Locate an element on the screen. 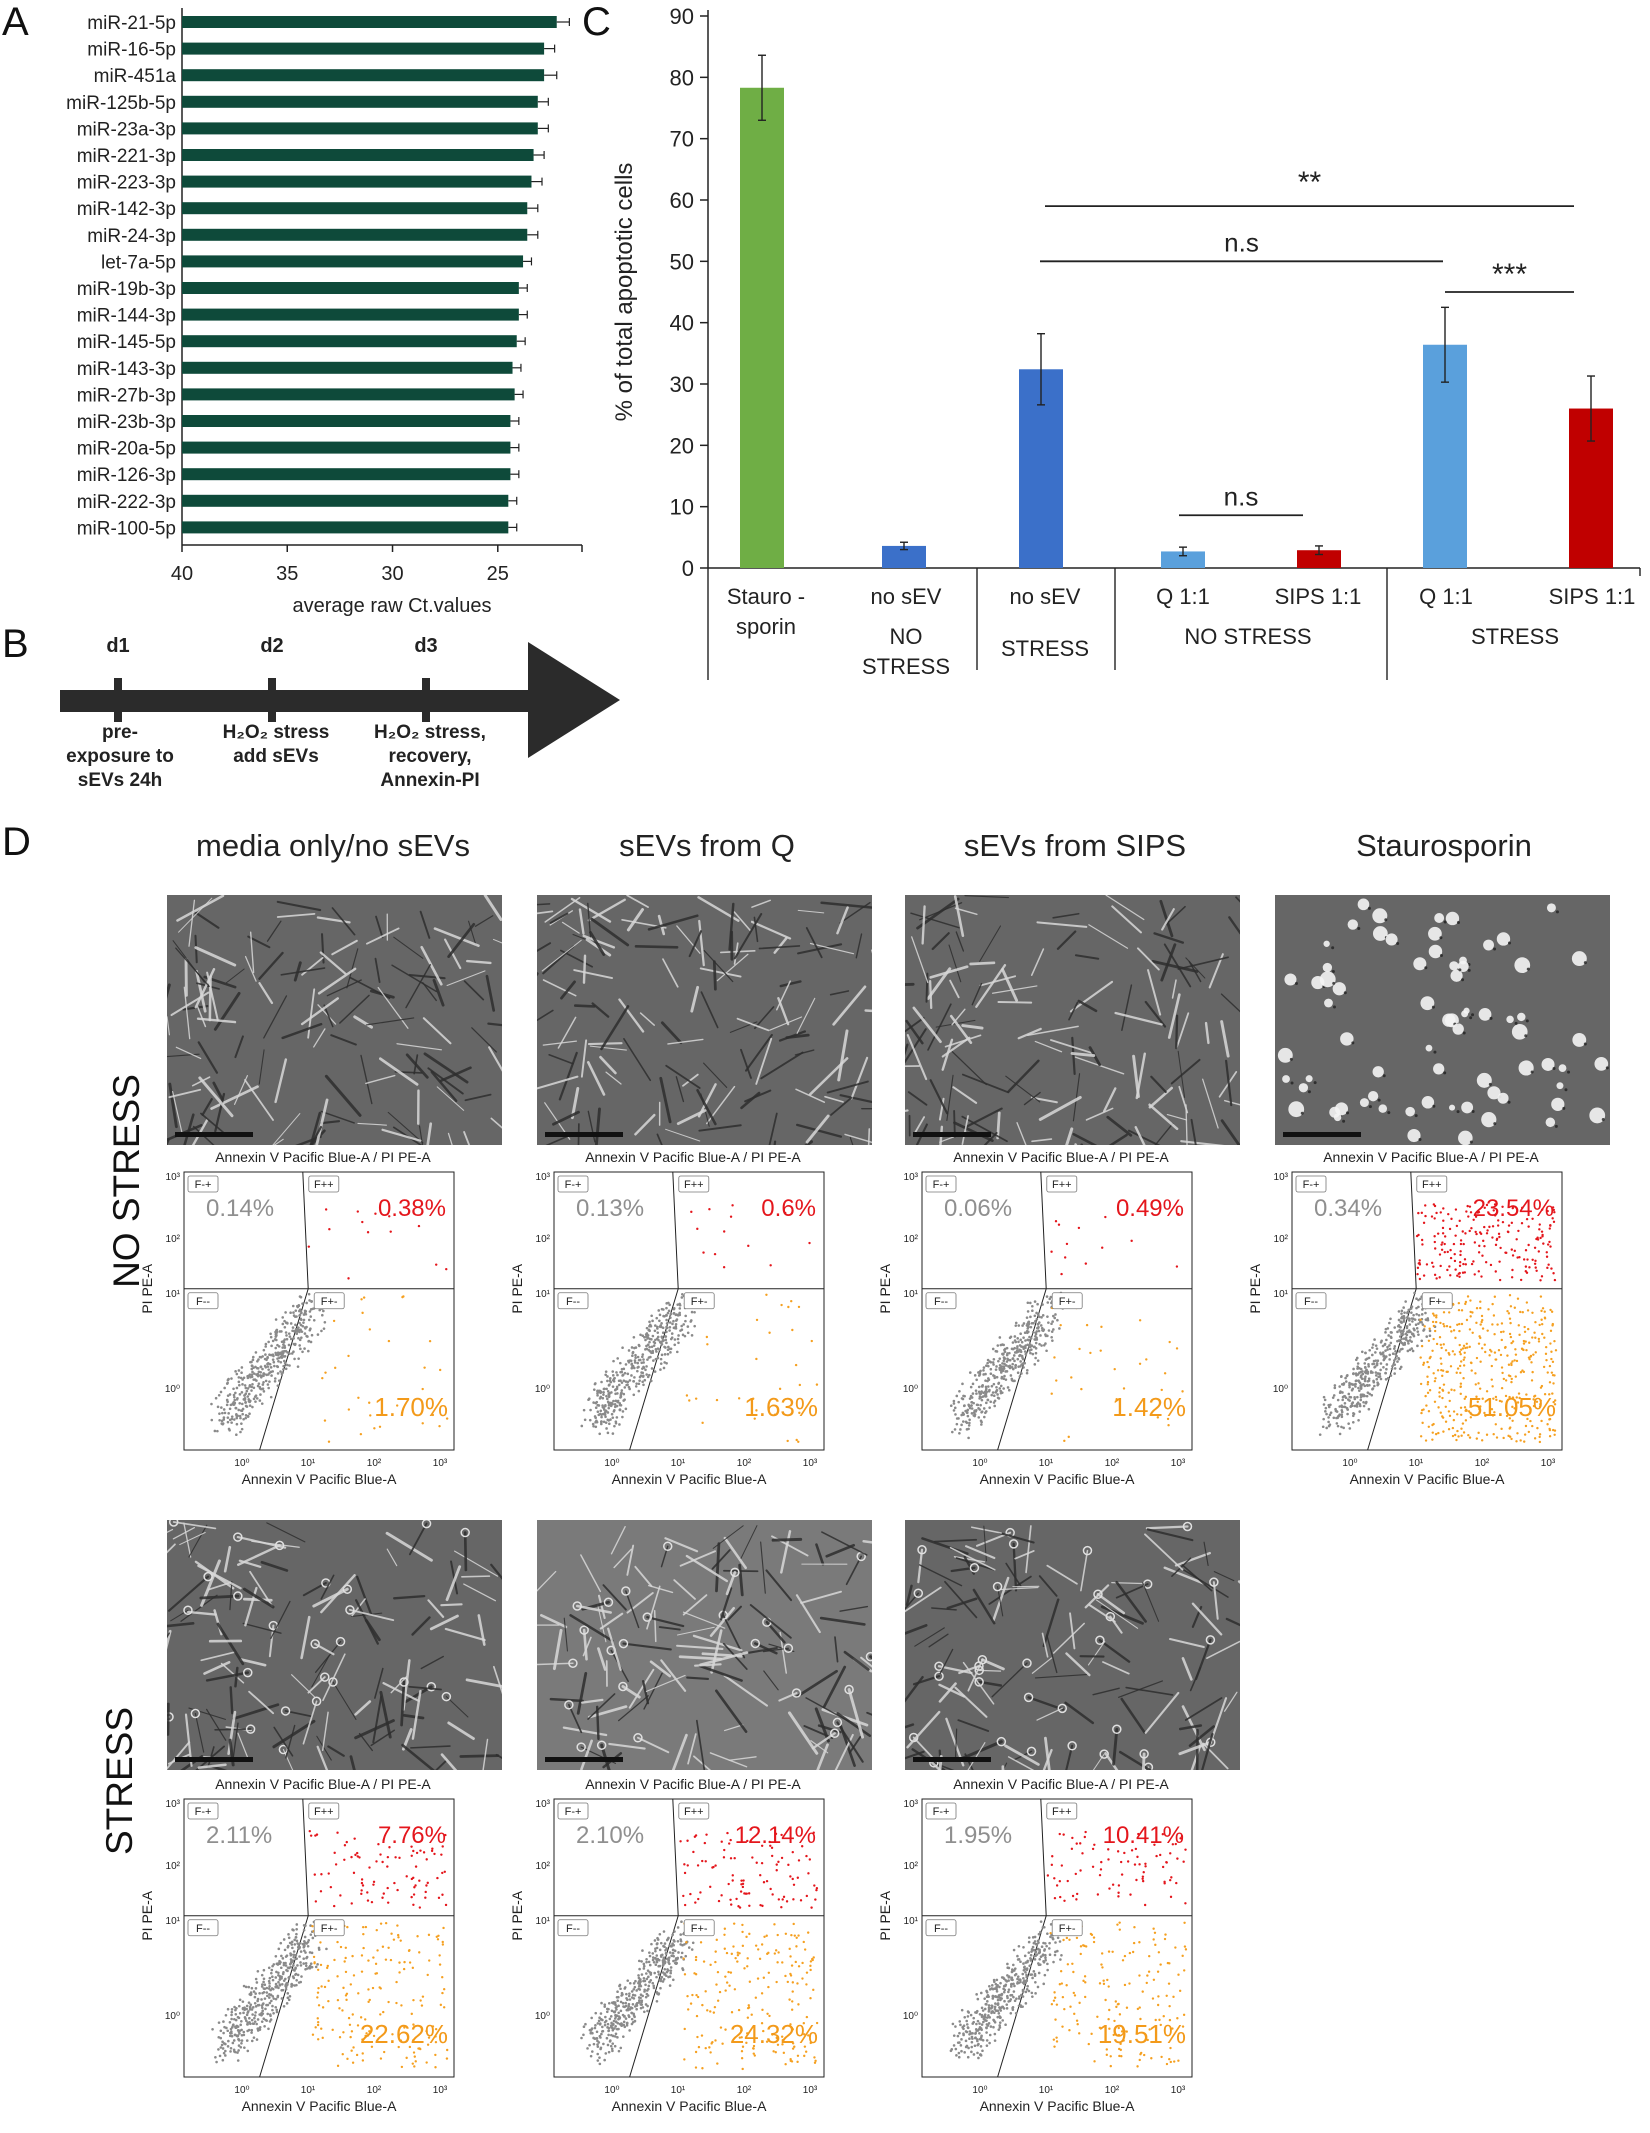 The width and height of the screenshot is (1650, 2133). flow-title: Annexin V Pacific Blue-A / PI PE-A is located at coordinates (1061, 1157).